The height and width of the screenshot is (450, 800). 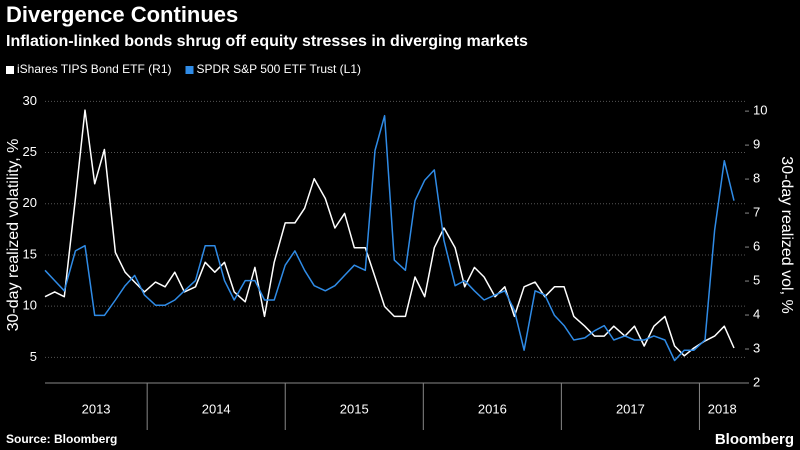 What do you see at coordinates (13, 235) in the screenshot?
I see `y-axis-title: 30-day realized volatility, %` at bounding box center [13, 235].